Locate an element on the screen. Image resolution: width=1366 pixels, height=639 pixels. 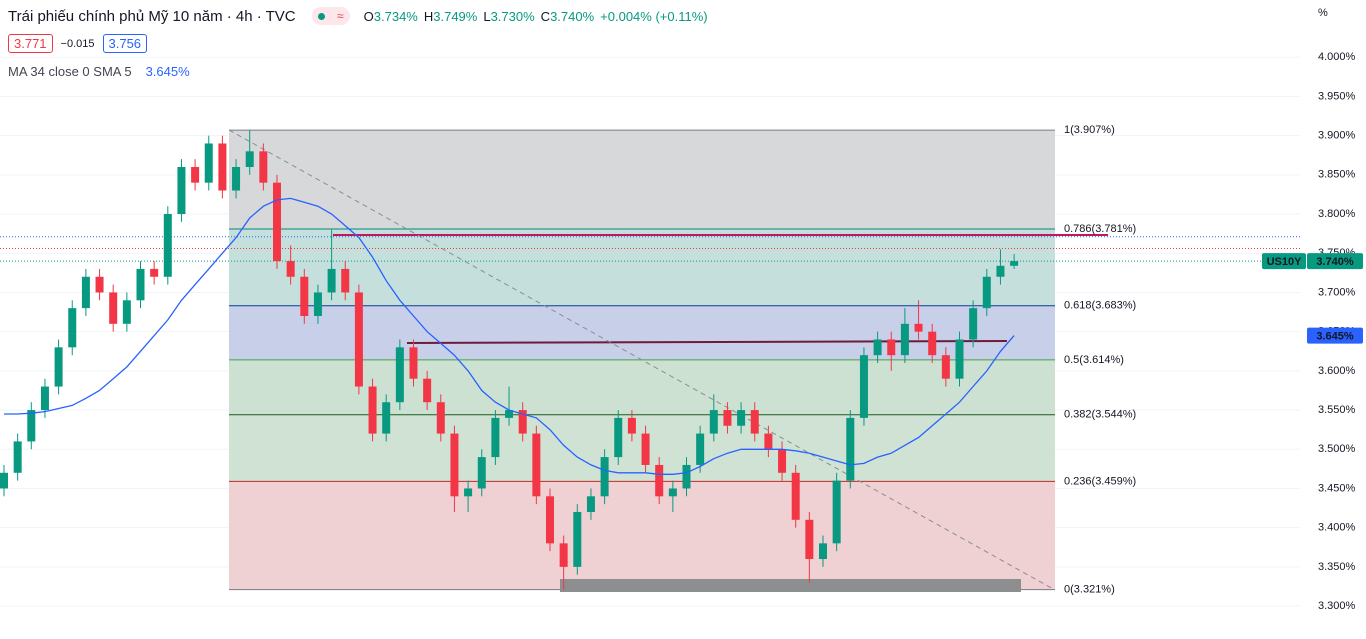
ohlc-item: C3.740% is located at coordinates (567, 16).